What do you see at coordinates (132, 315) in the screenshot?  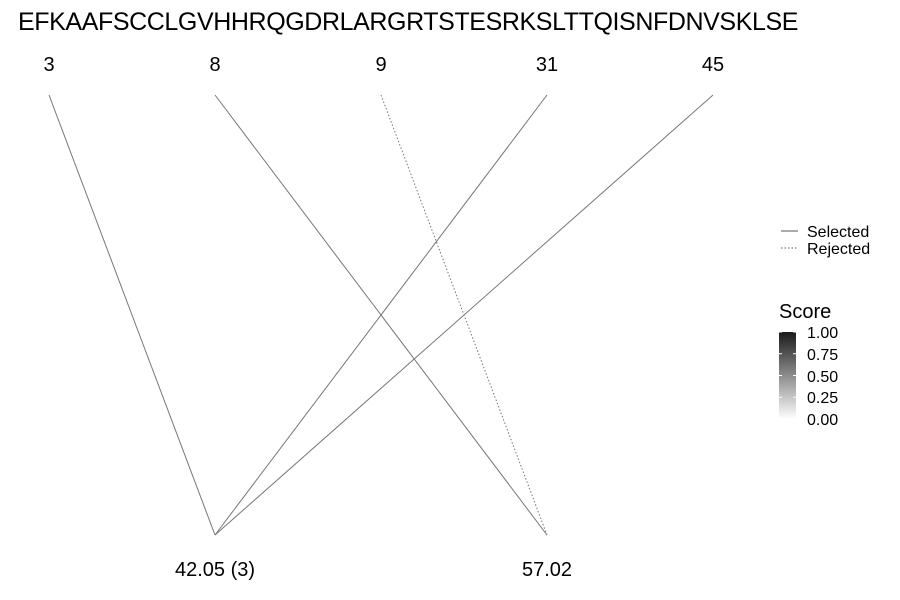 I see `selected-connection-line` at bounding box center [132, 315].